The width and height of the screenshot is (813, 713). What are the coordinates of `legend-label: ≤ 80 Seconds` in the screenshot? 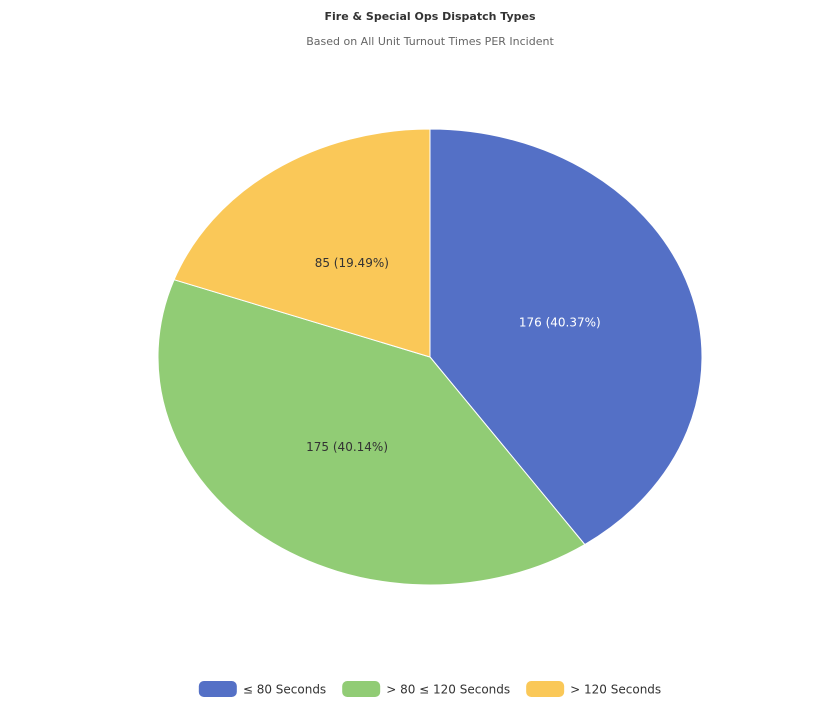 It's located at (284, 690).